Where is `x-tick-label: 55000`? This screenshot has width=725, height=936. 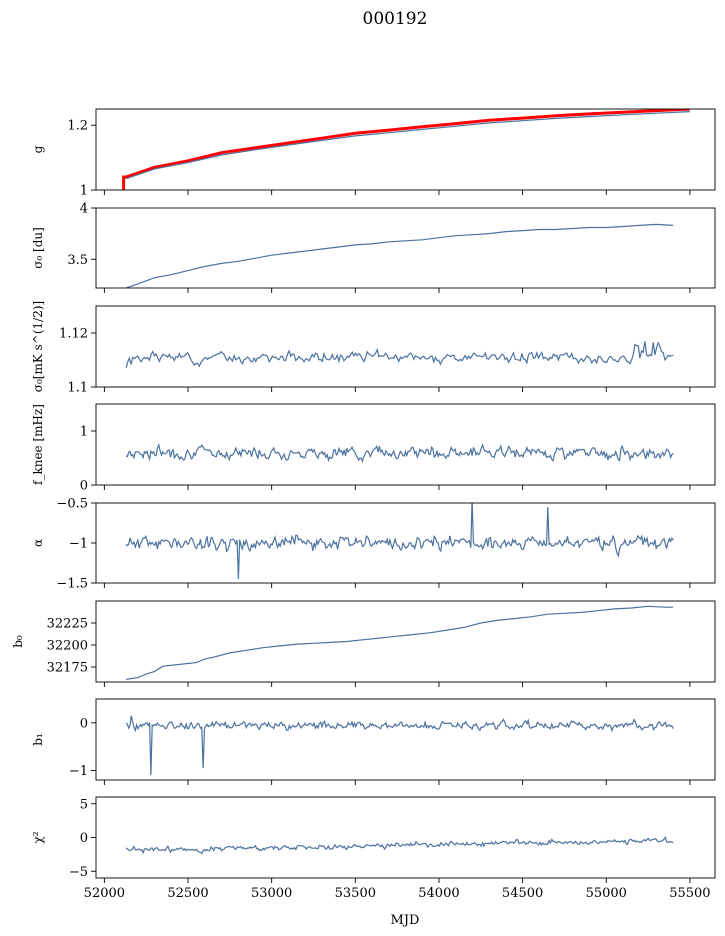 x-tick-label: 55000 is located at coordinates (606, 893).